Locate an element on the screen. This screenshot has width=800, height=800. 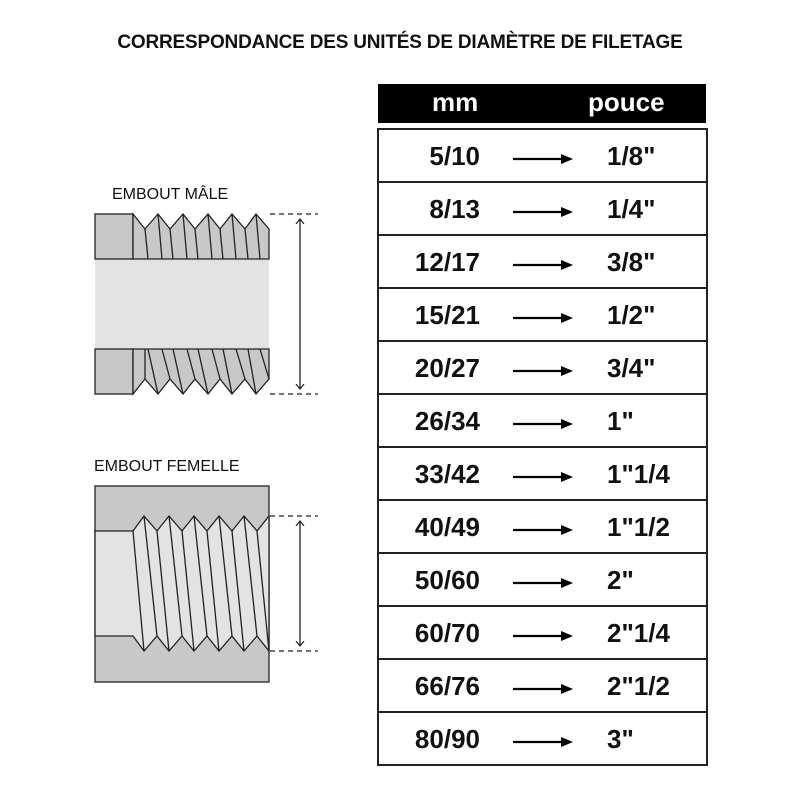
female-fitting-label: EMBOUT FEMELLE is located at coordinates (167, 466).